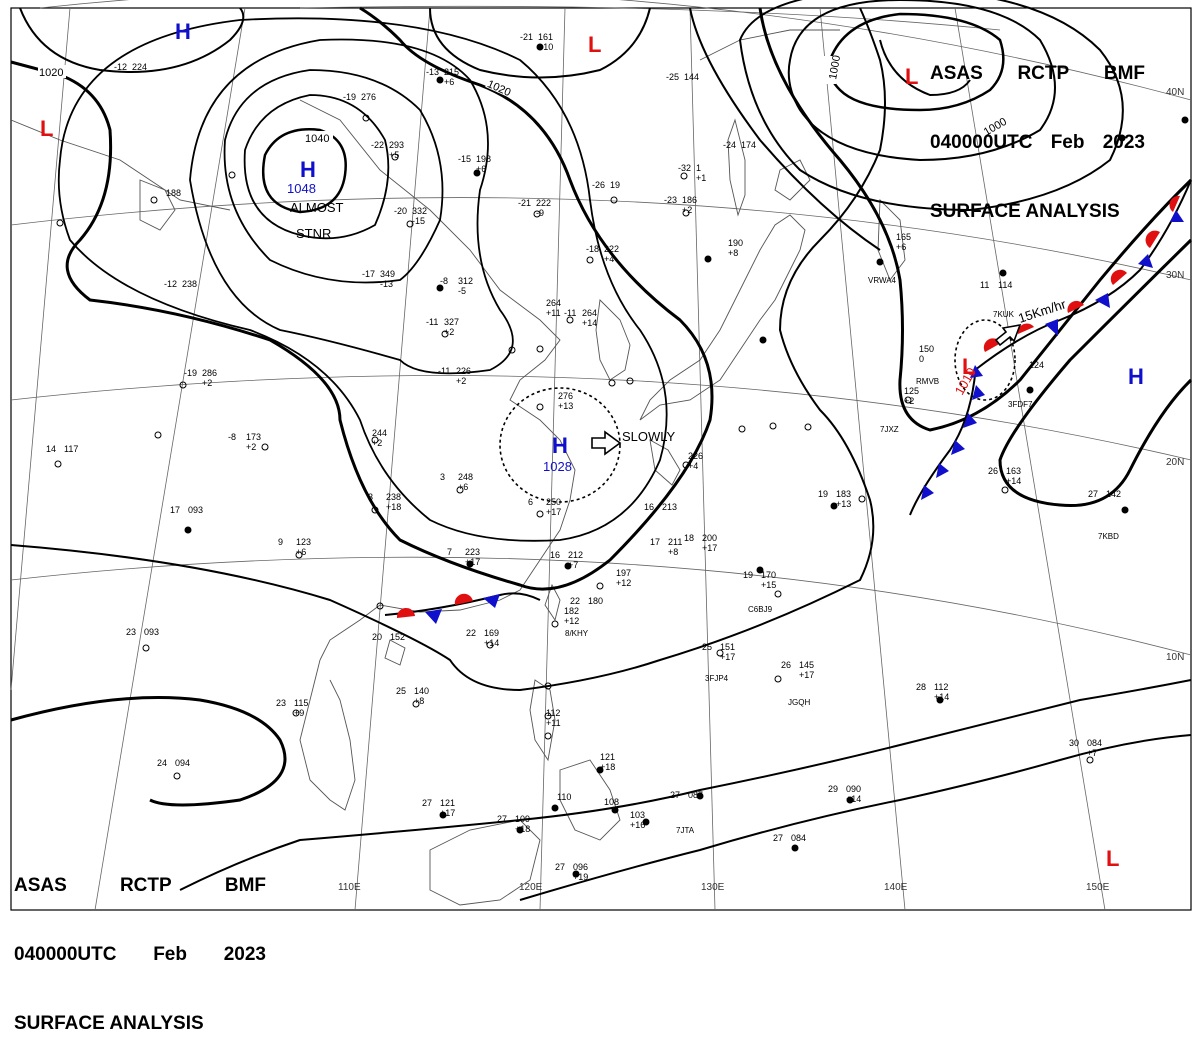 The height and width of the screenshot is (1058, 1200). Describe the element at coordinates (534, 208) in the screenshot. I see `station-model: -21 222-9` at that location.